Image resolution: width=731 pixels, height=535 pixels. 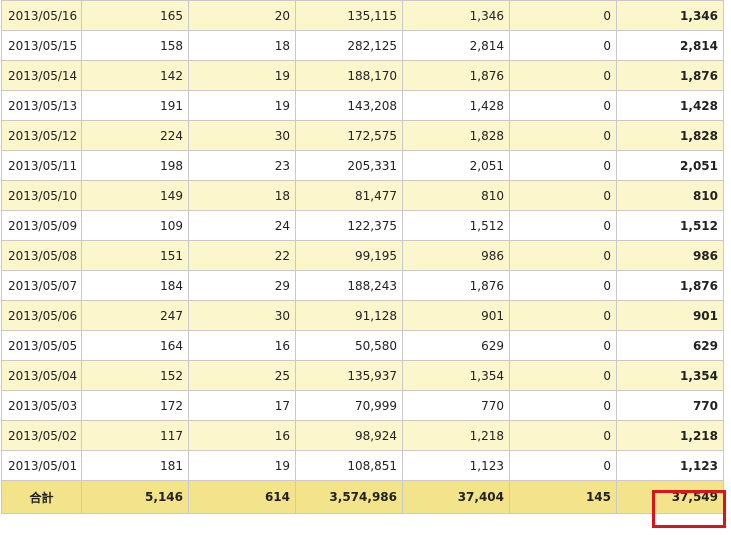 I want to click on total-cell: 986, so click(x=670, y=255).